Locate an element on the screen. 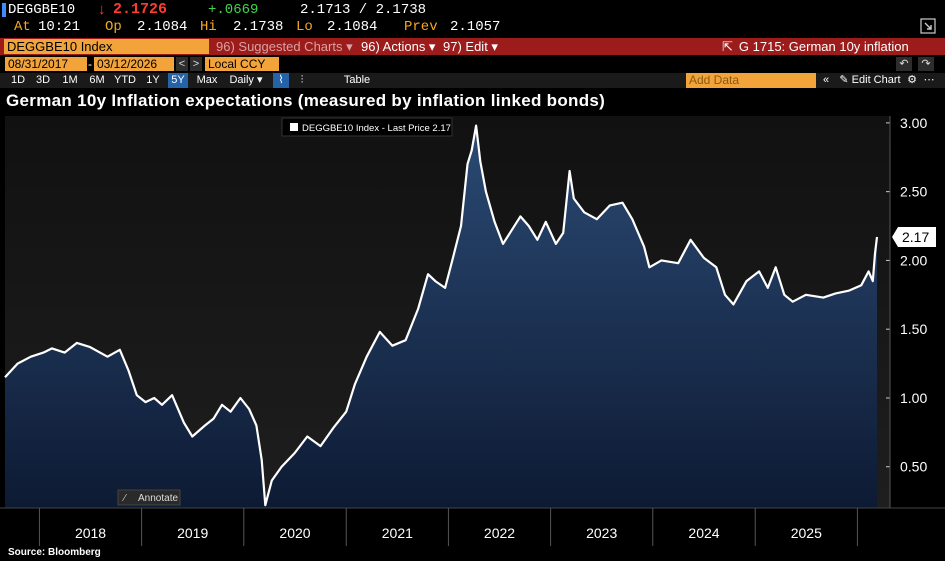  open-value: 2.1084 is located at coordinates (162, 27).